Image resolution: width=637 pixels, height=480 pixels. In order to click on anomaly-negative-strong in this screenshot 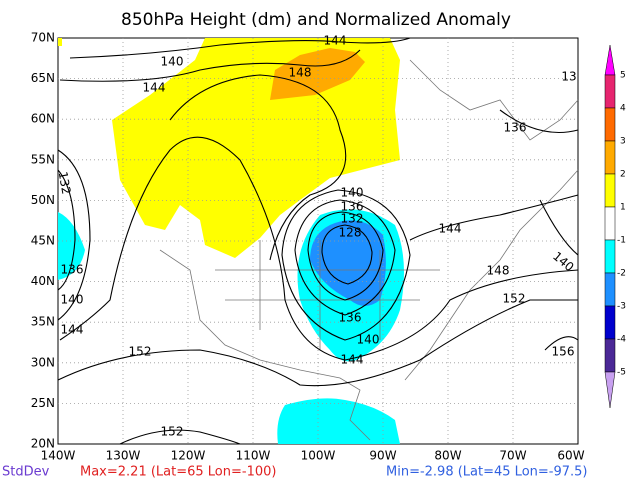, I will do `click(348, 263)`.